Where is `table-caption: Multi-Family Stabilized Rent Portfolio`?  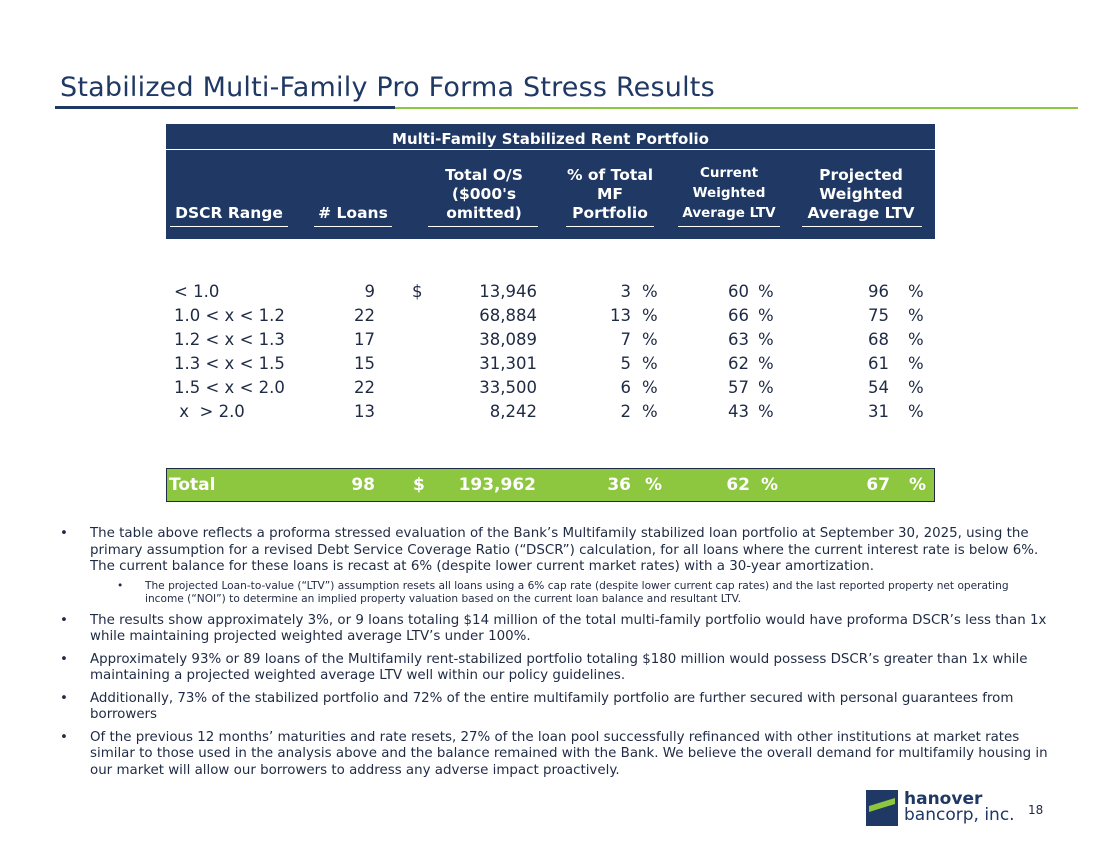 table-caption: Multi-Family Stabilized Rent Portfolio is located at coordinates (550, 139).